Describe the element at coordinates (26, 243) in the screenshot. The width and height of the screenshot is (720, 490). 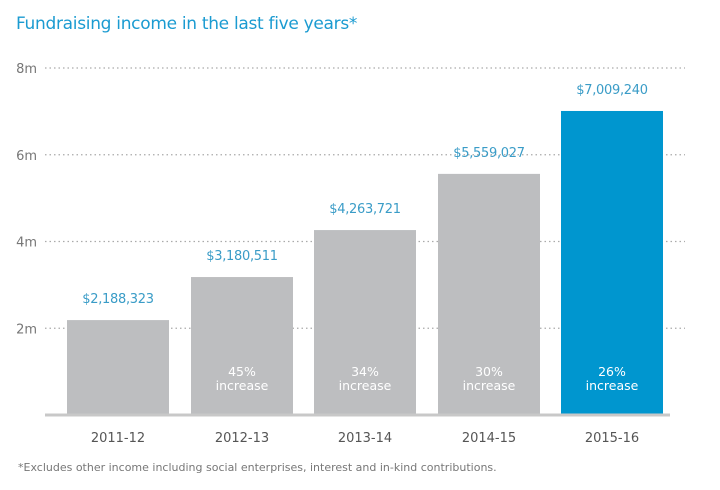
I see `y-tick-label: 4m` at that location.